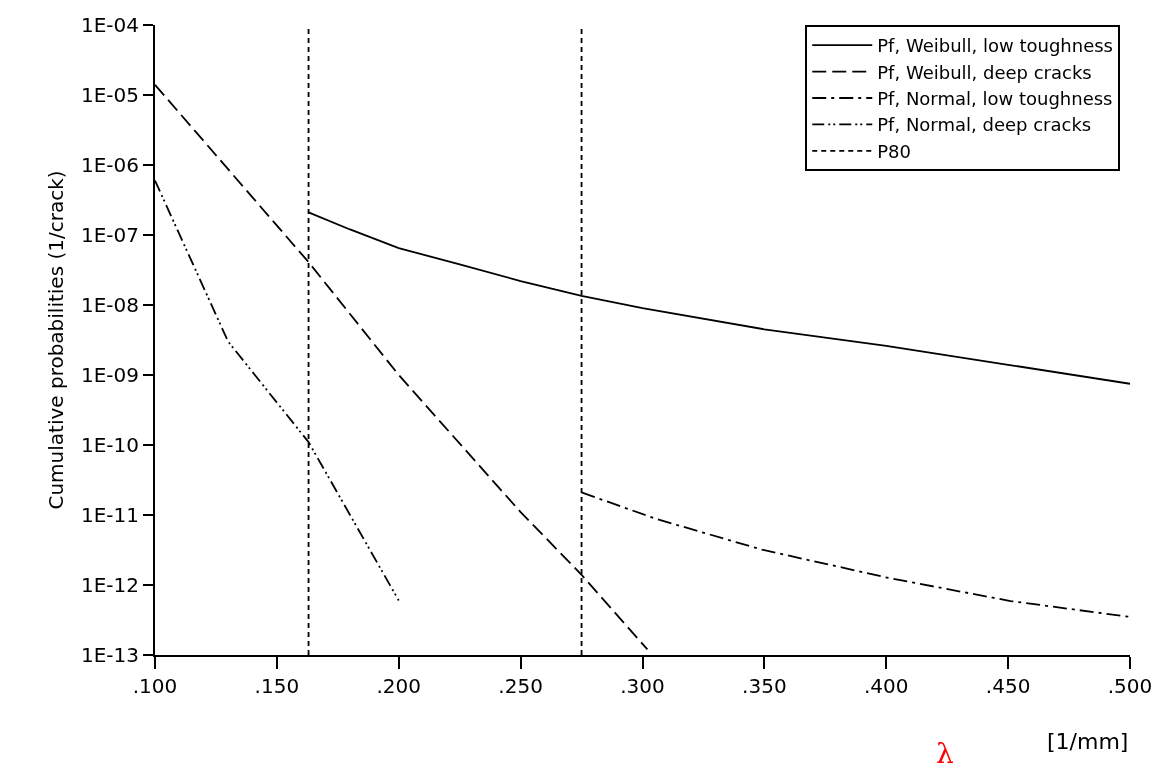 The height and width of the screenshot is (778, 1166). What do you see at coordinates (995, 99) in the screenshot?
I see `legend-label: Pf, Normal, low toughness` at bounding box center [995, 99].